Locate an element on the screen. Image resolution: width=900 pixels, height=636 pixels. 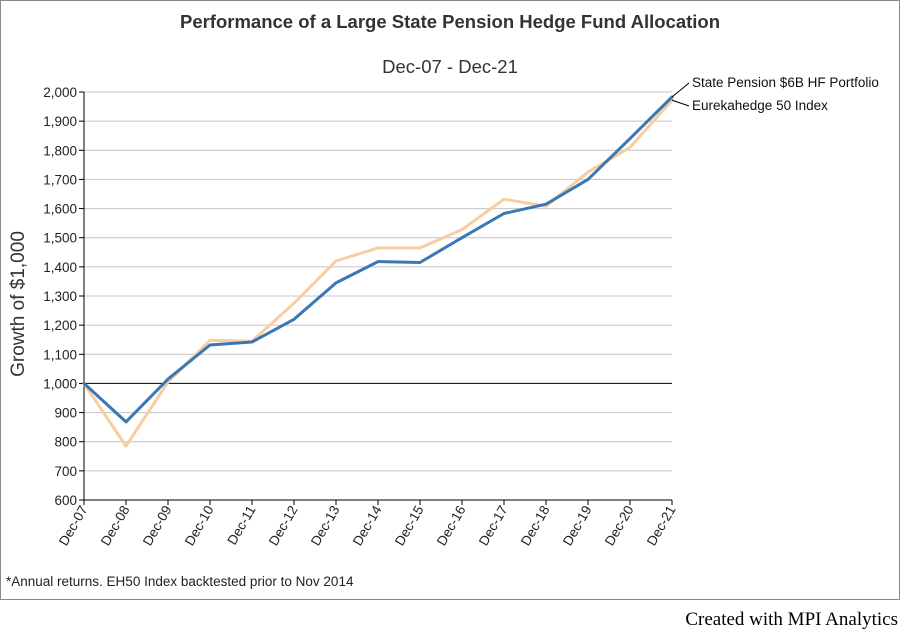
y-tick-label: 900 is located at coordinates (65, 413).